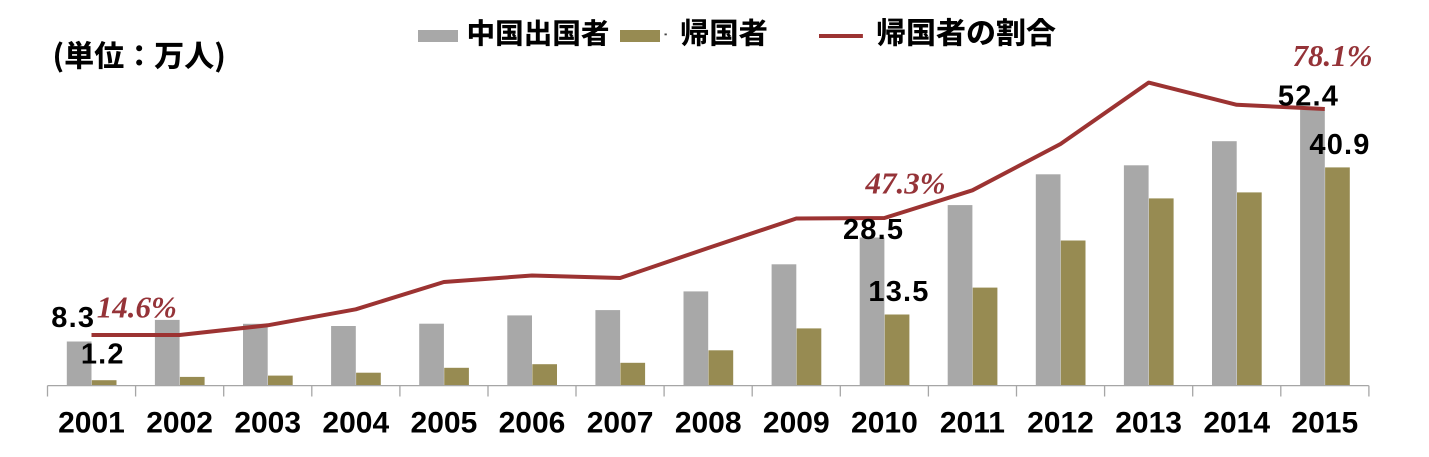 The height and width of the screenshot is (457, 1429). What do you see at coordinates (884, 423) in the screenshot?
I see `svg-text: 2010` at bounding box center [884, 423].